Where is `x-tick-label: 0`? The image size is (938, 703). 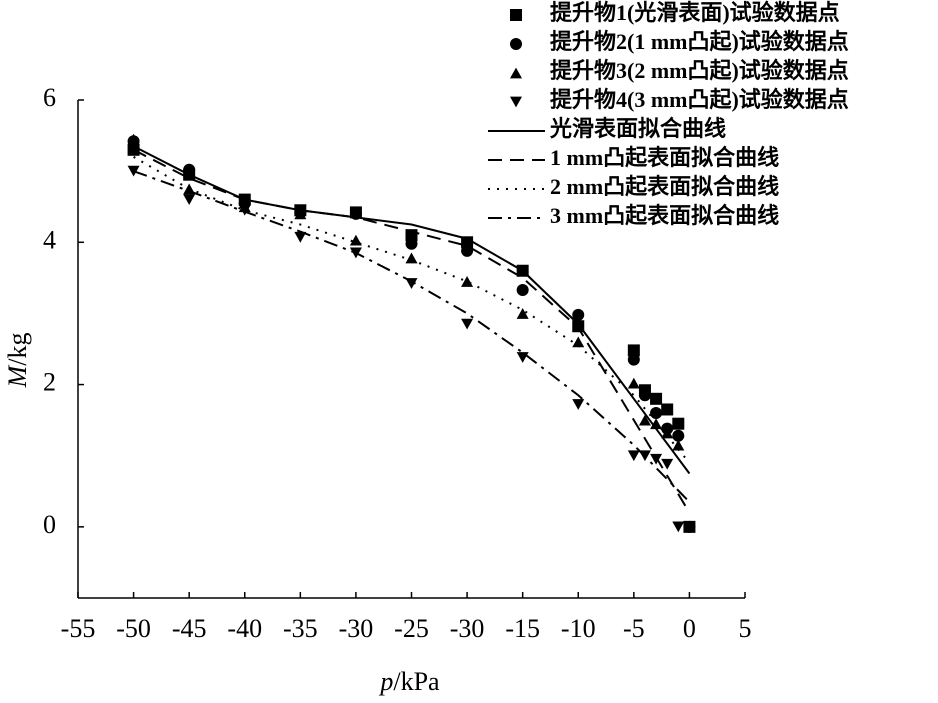 x-tick-label: 0 is located at coordinates (689, 628).